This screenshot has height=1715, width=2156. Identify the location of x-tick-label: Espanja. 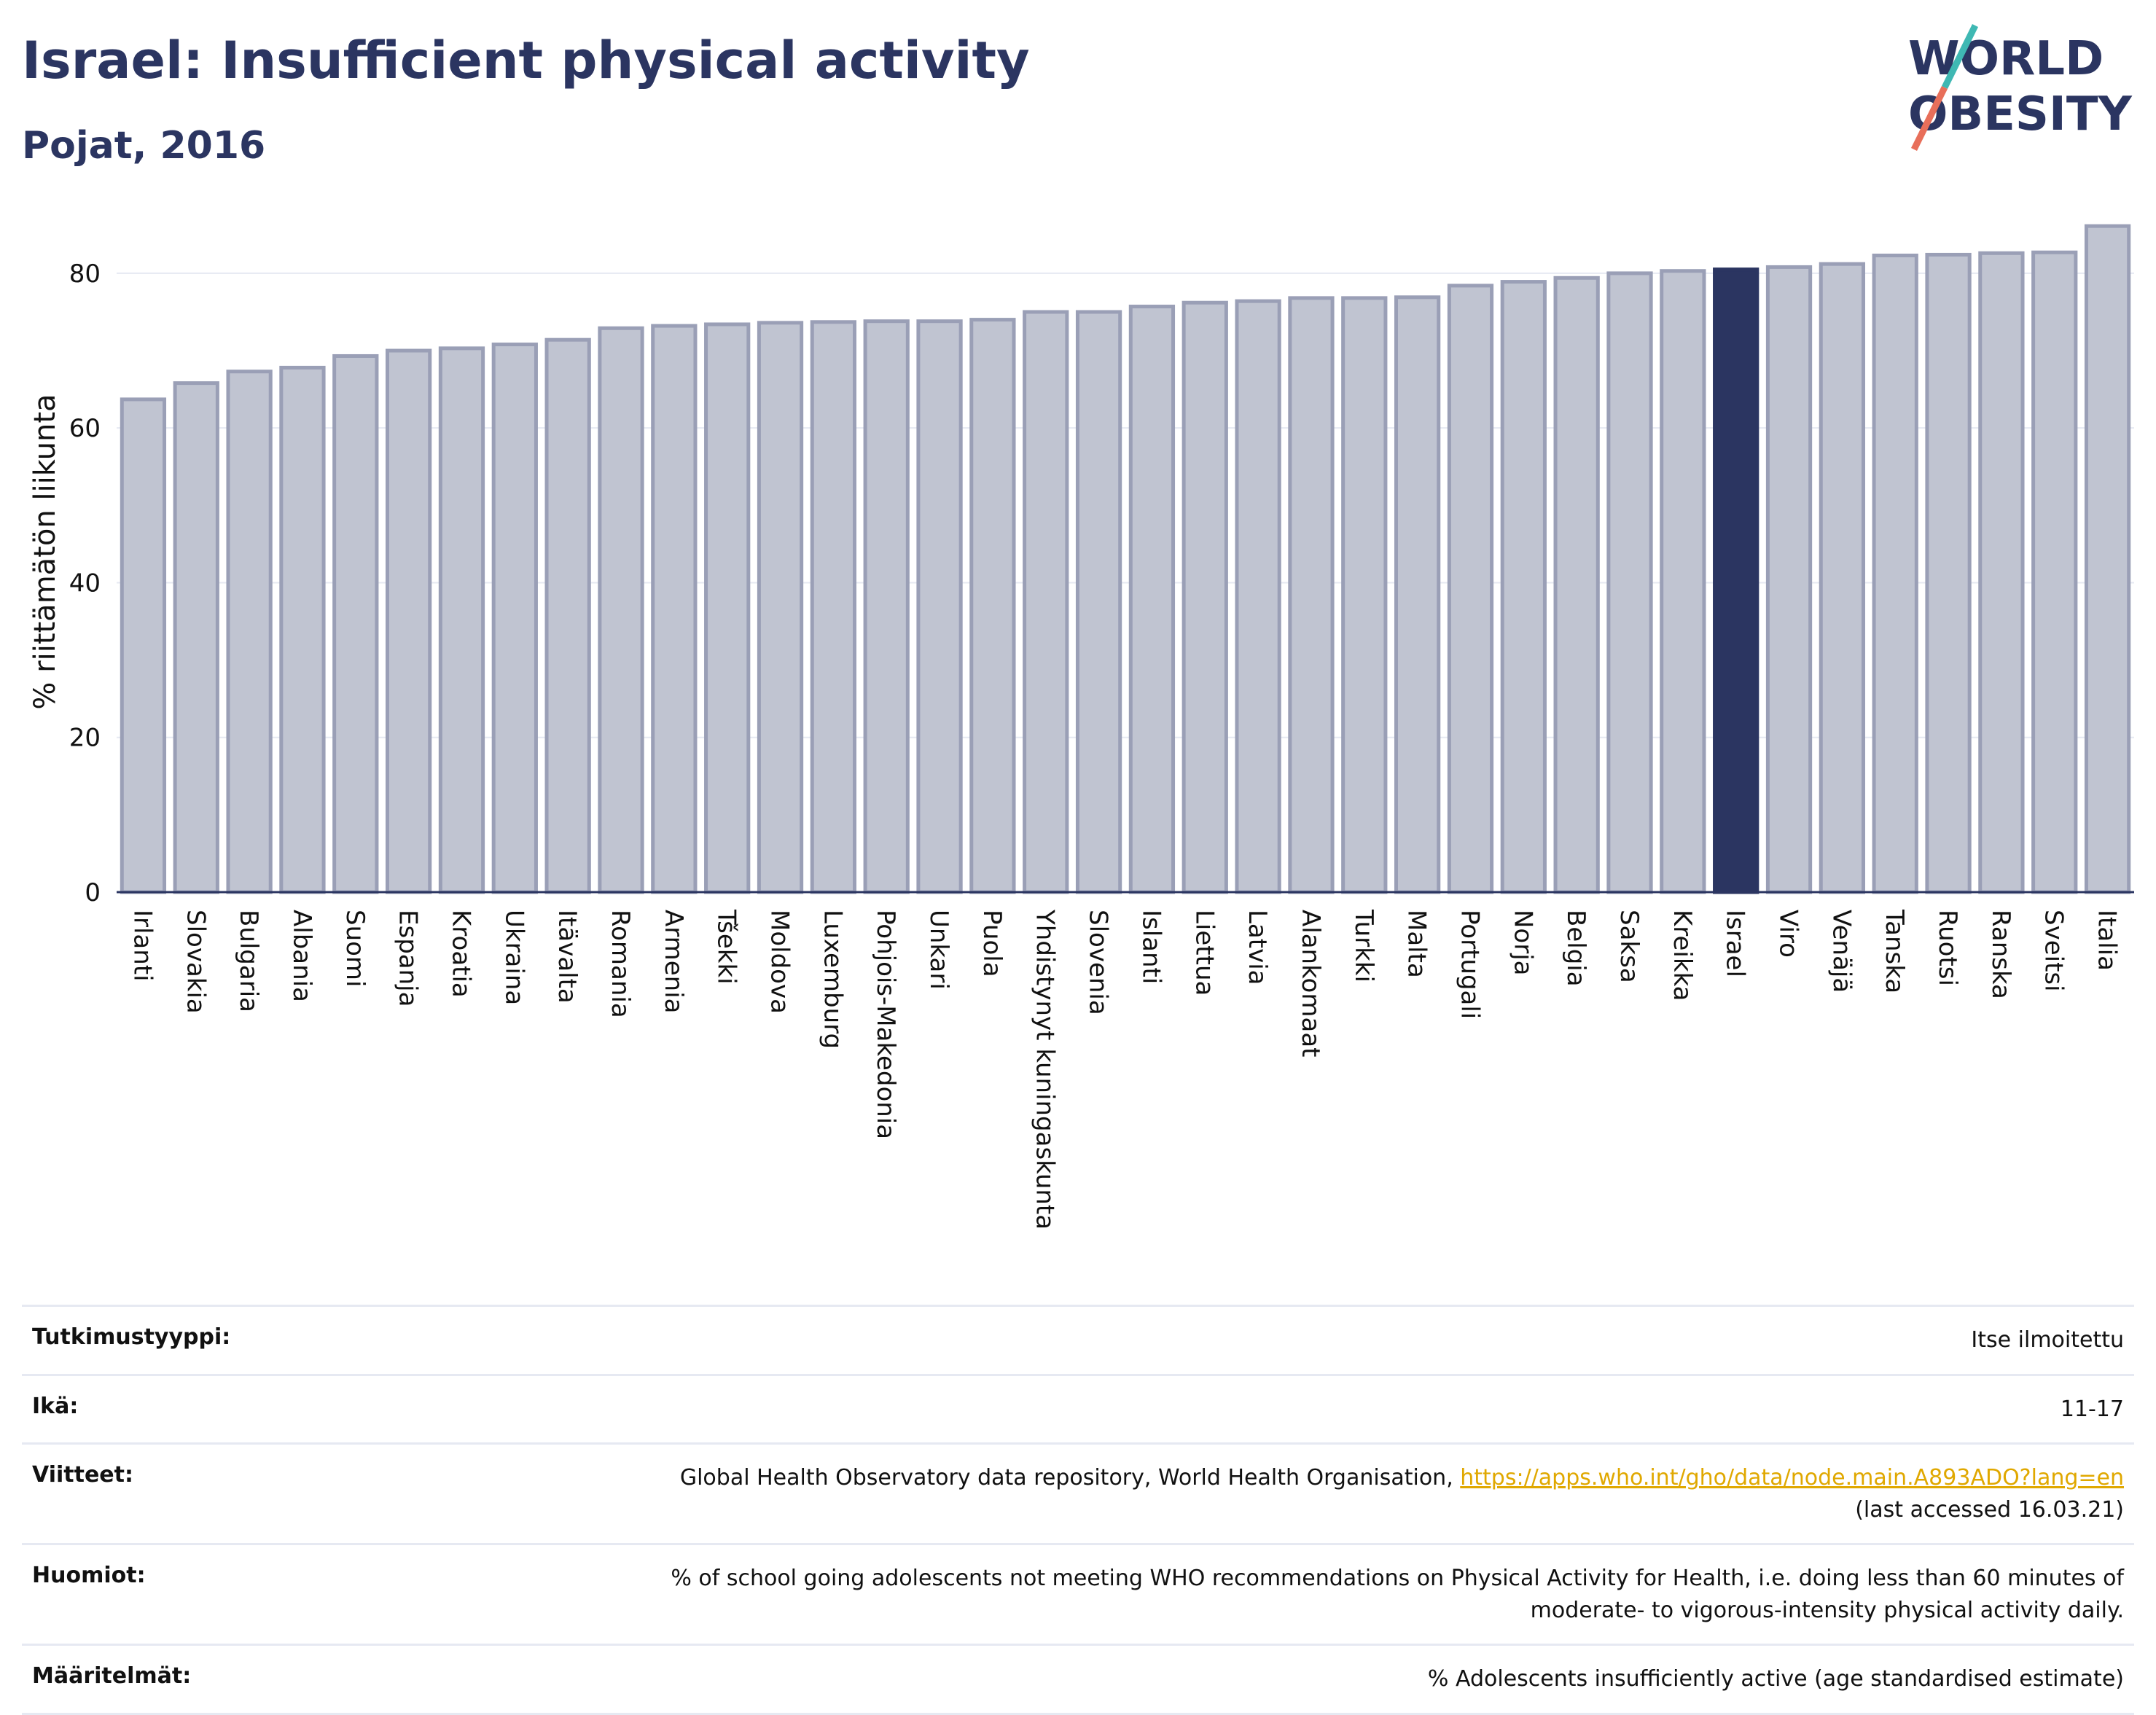
(409, 958).